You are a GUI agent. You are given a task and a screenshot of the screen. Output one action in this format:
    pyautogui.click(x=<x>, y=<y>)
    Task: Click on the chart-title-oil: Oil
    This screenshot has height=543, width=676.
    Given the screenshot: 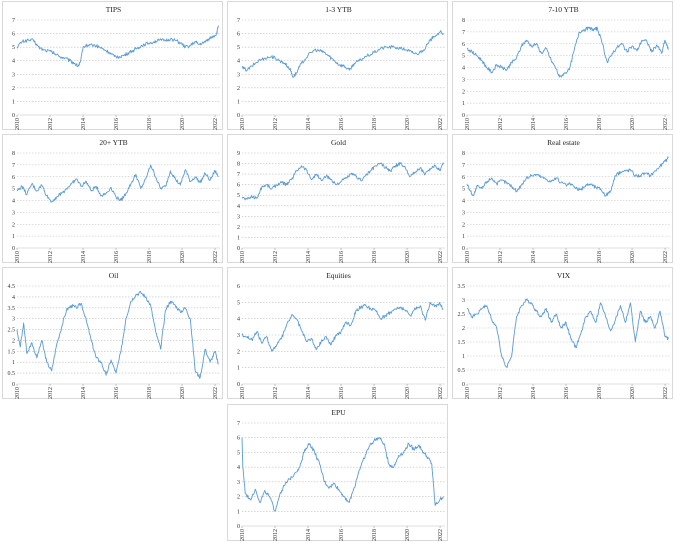 What is the action you would take?
    pyautogui.click(x=114, y=275)
    